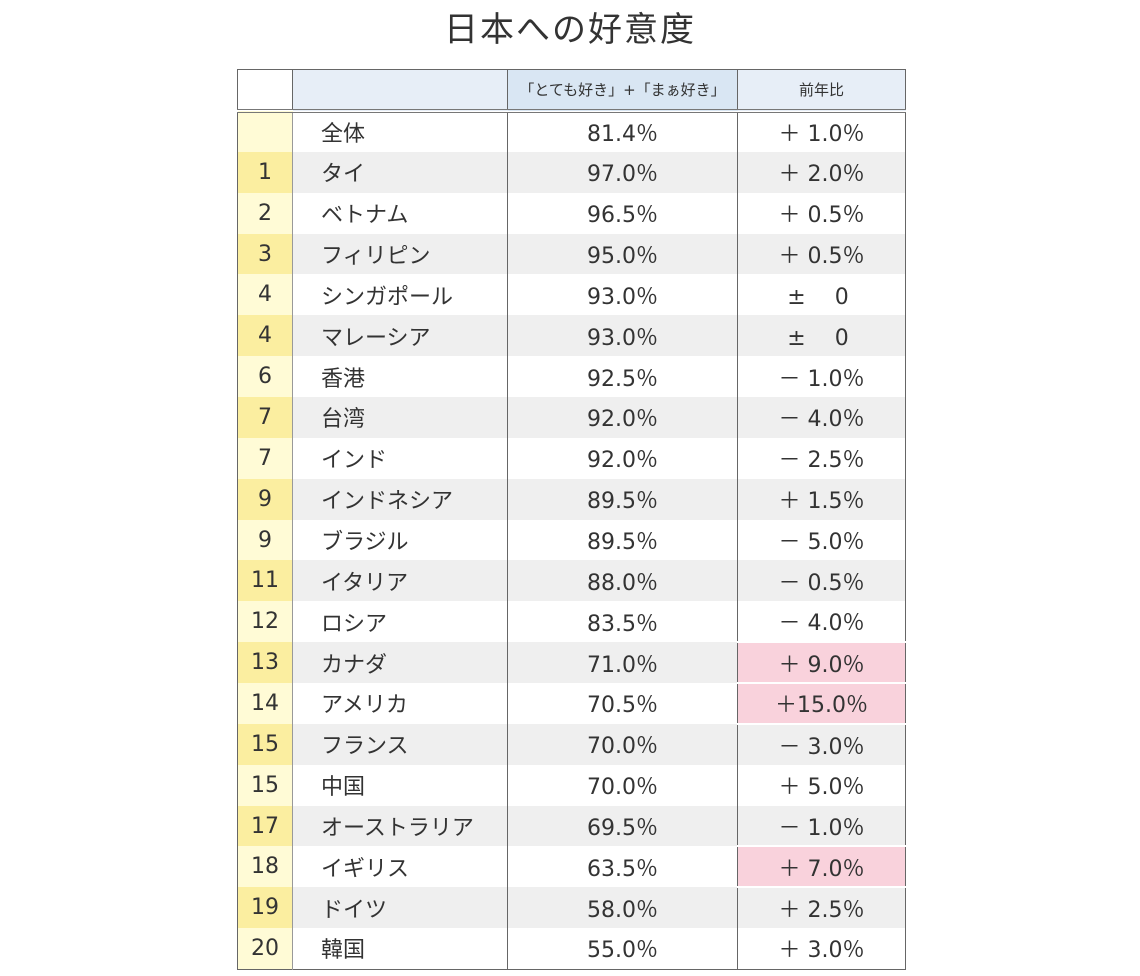 The image size is (1140, 976). What do you see at coordinates (265, 213) in the screenshot?
I see `rank-cell: 2` at bounding box center [265, 213].